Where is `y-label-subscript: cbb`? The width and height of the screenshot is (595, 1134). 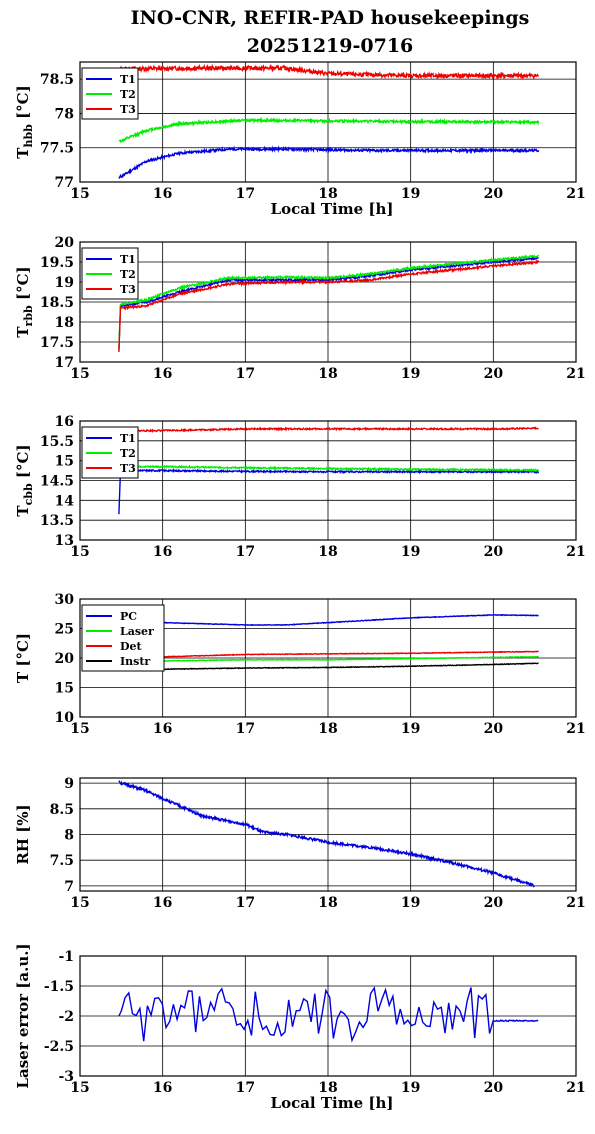 y-label-subscript: cbb is located at coordinates (28, 494).